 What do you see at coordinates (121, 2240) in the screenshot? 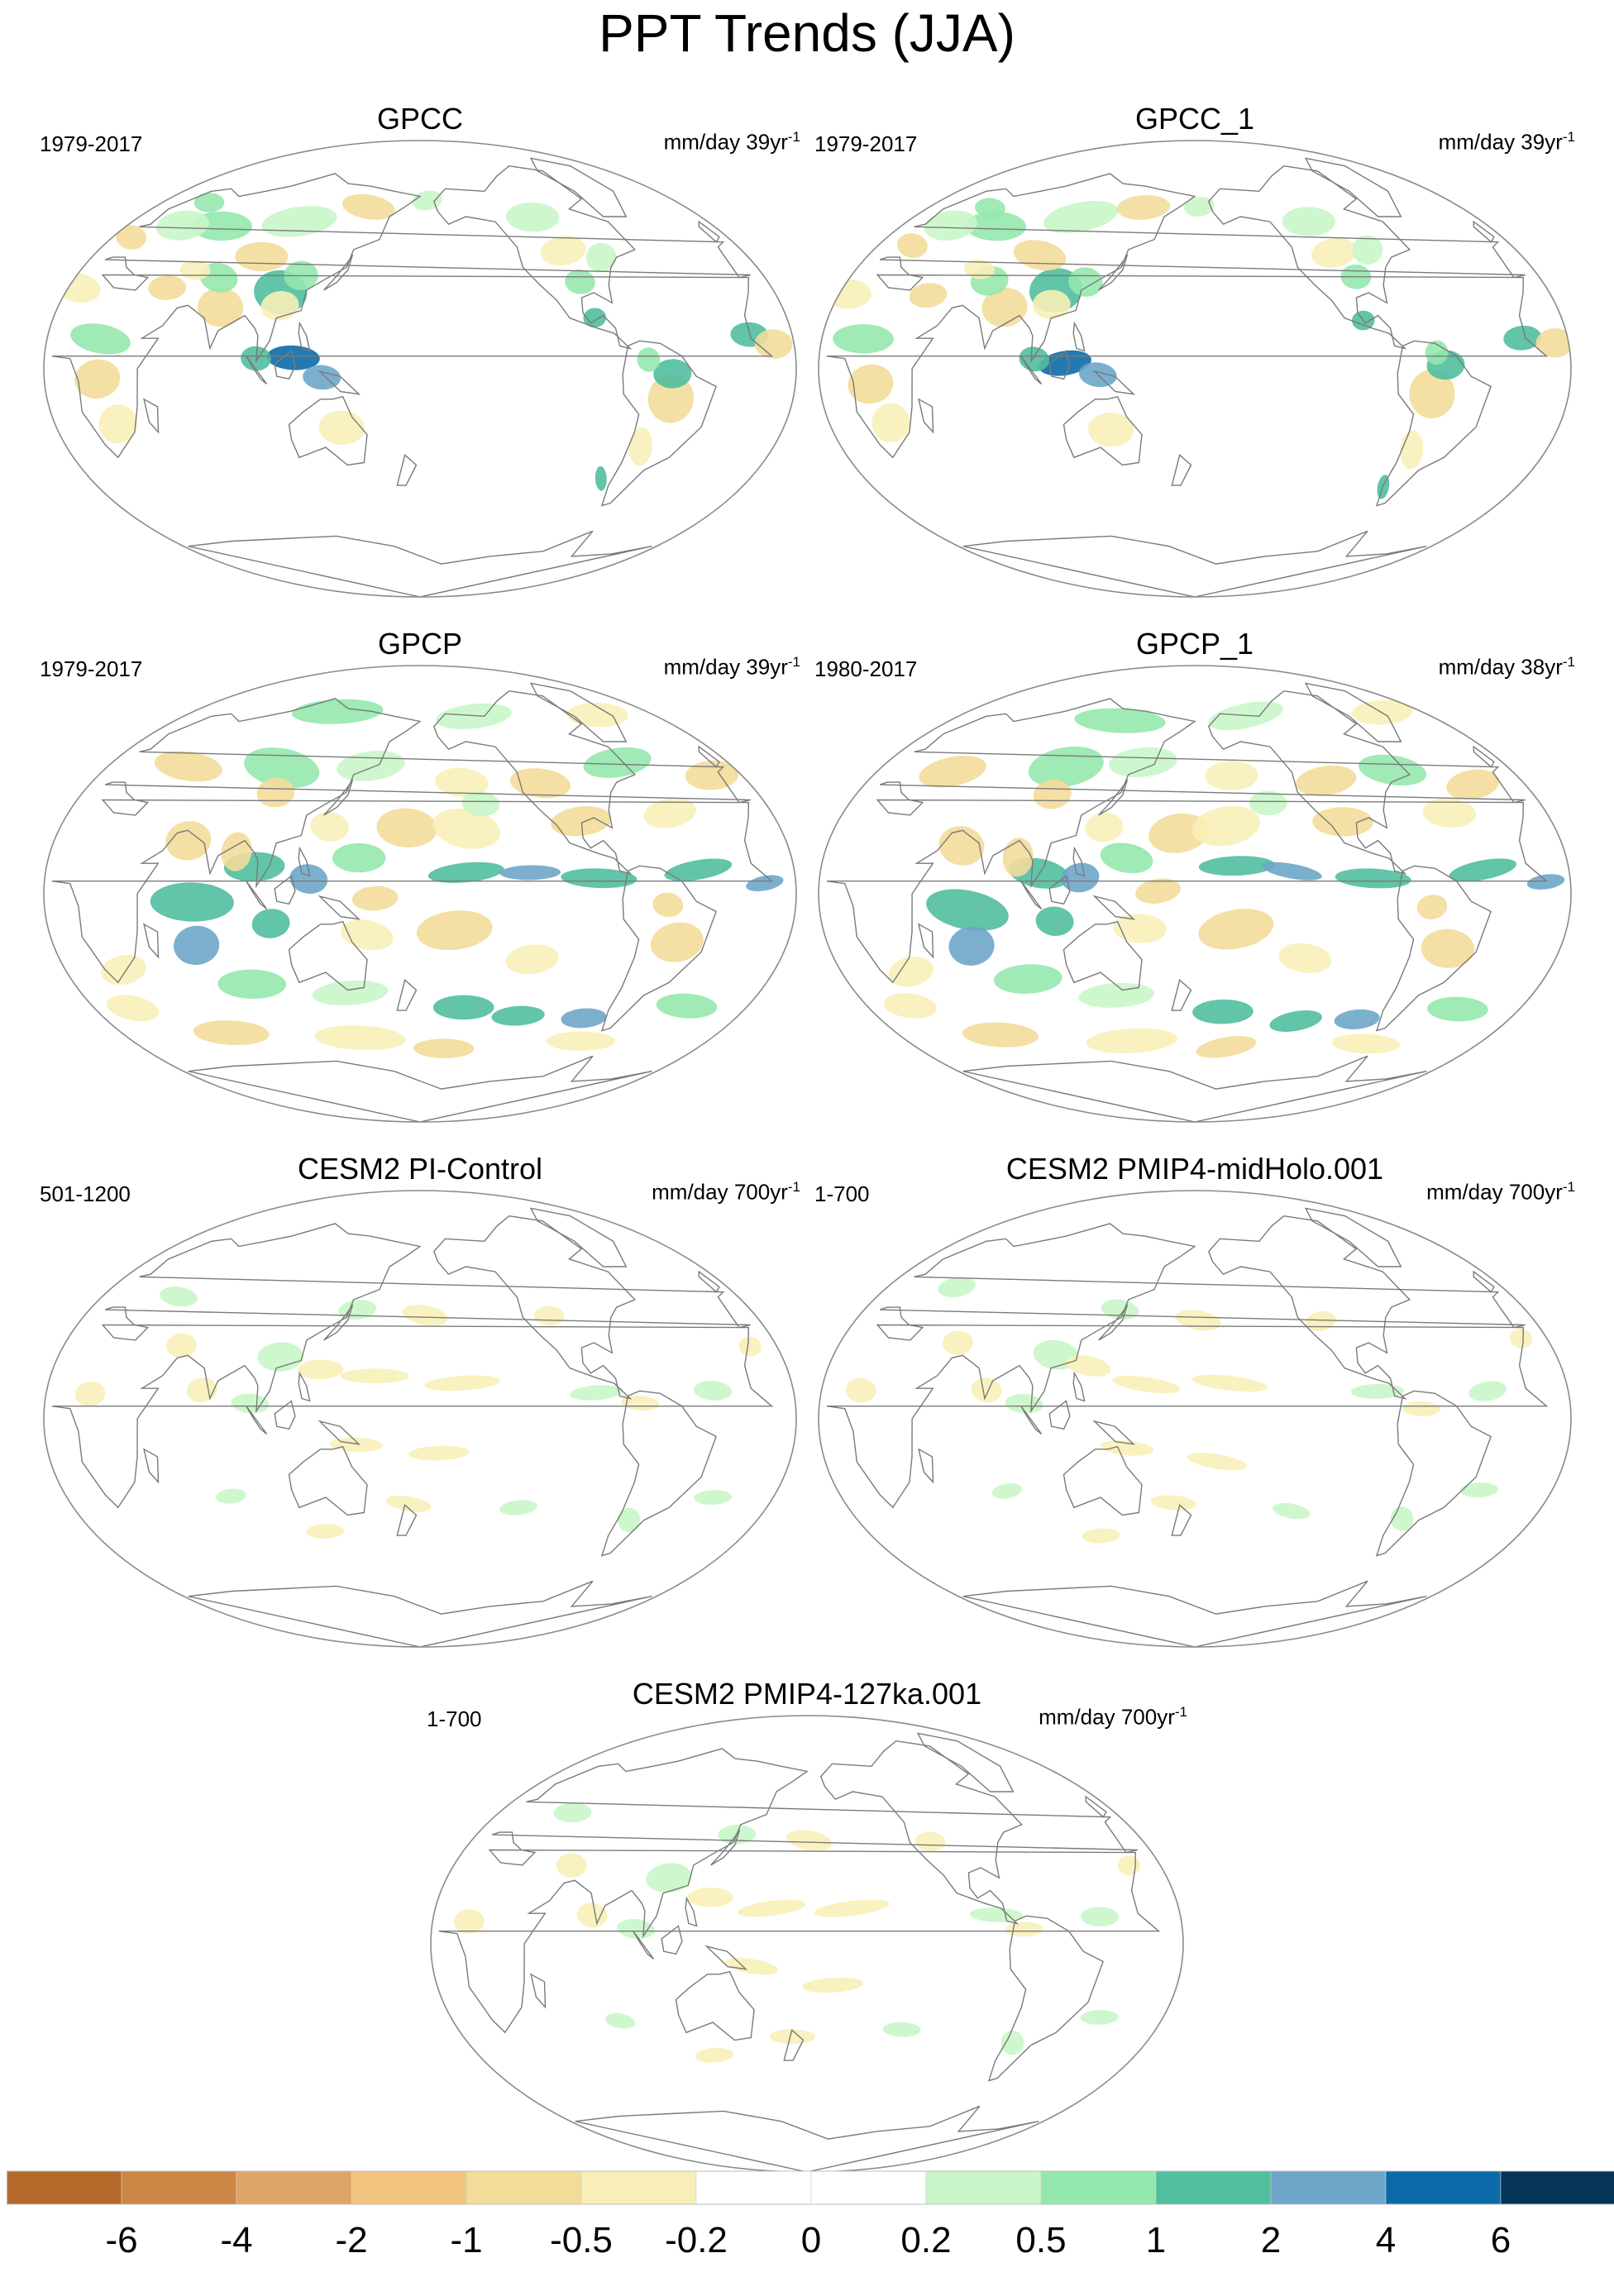
I see `colorbar-tick-label: -6` at bounding box center [121, 2240].